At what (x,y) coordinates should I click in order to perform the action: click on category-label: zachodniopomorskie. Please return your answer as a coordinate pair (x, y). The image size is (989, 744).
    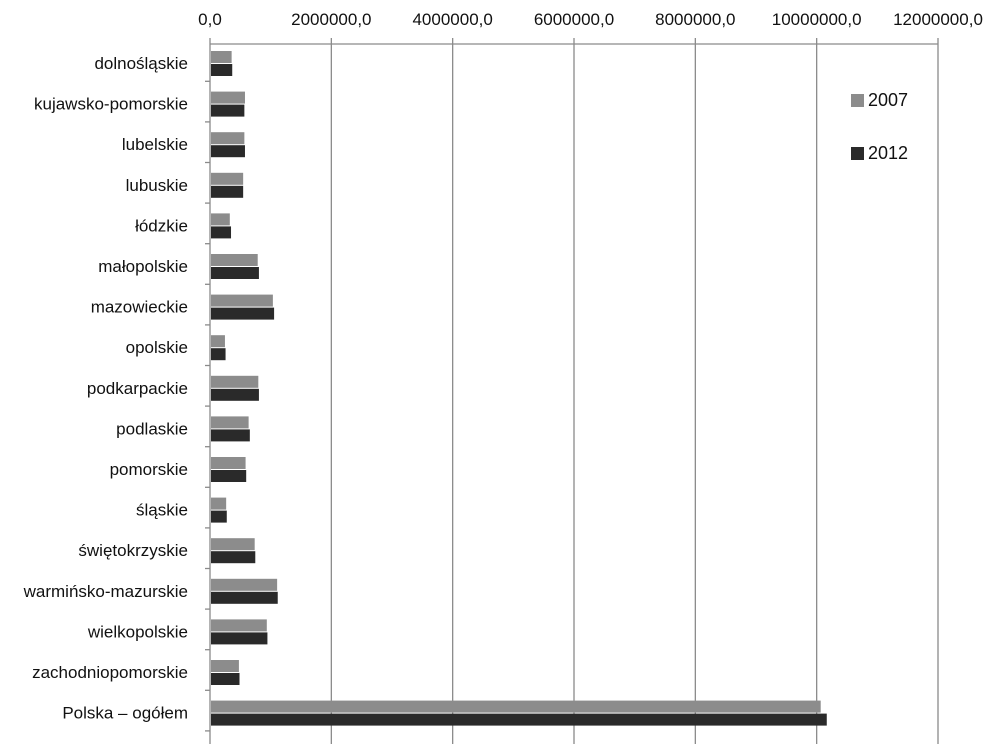
    Looking at the image, I should click on (110, 672).